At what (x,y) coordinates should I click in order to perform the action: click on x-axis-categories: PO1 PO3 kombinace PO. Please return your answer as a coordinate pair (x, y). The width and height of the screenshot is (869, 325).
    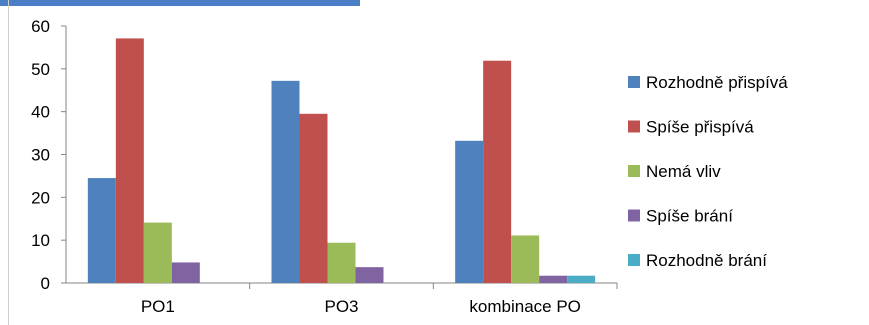
    Looking at the image, I should click on (361, 306).